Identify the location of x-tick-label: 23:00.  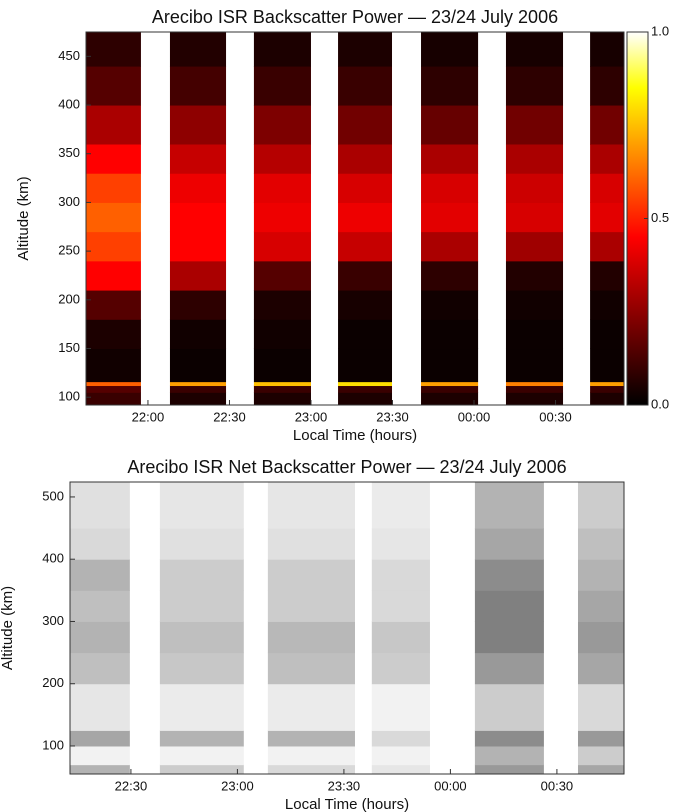
(237, 785).